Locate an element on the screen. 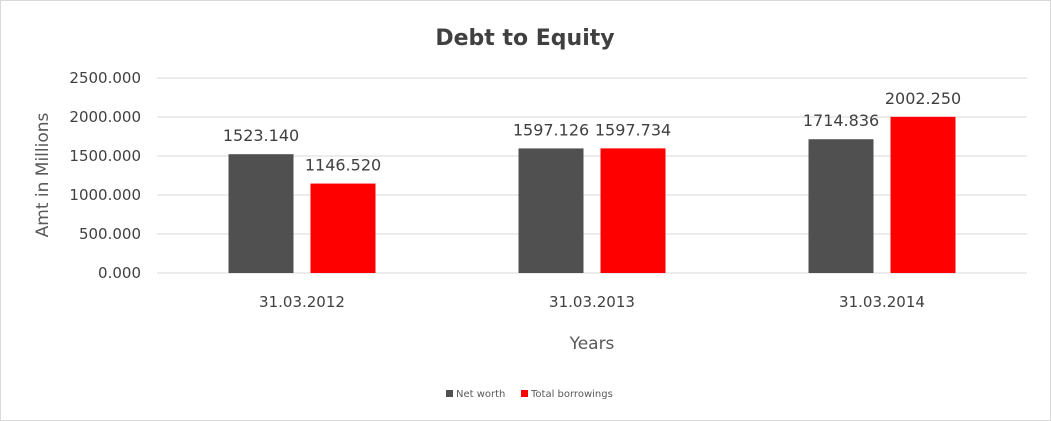 Image resolution: width=1051 pixels, height=421 pixels. chart-title: Debt to Equity is located at coordinates (524, 38).